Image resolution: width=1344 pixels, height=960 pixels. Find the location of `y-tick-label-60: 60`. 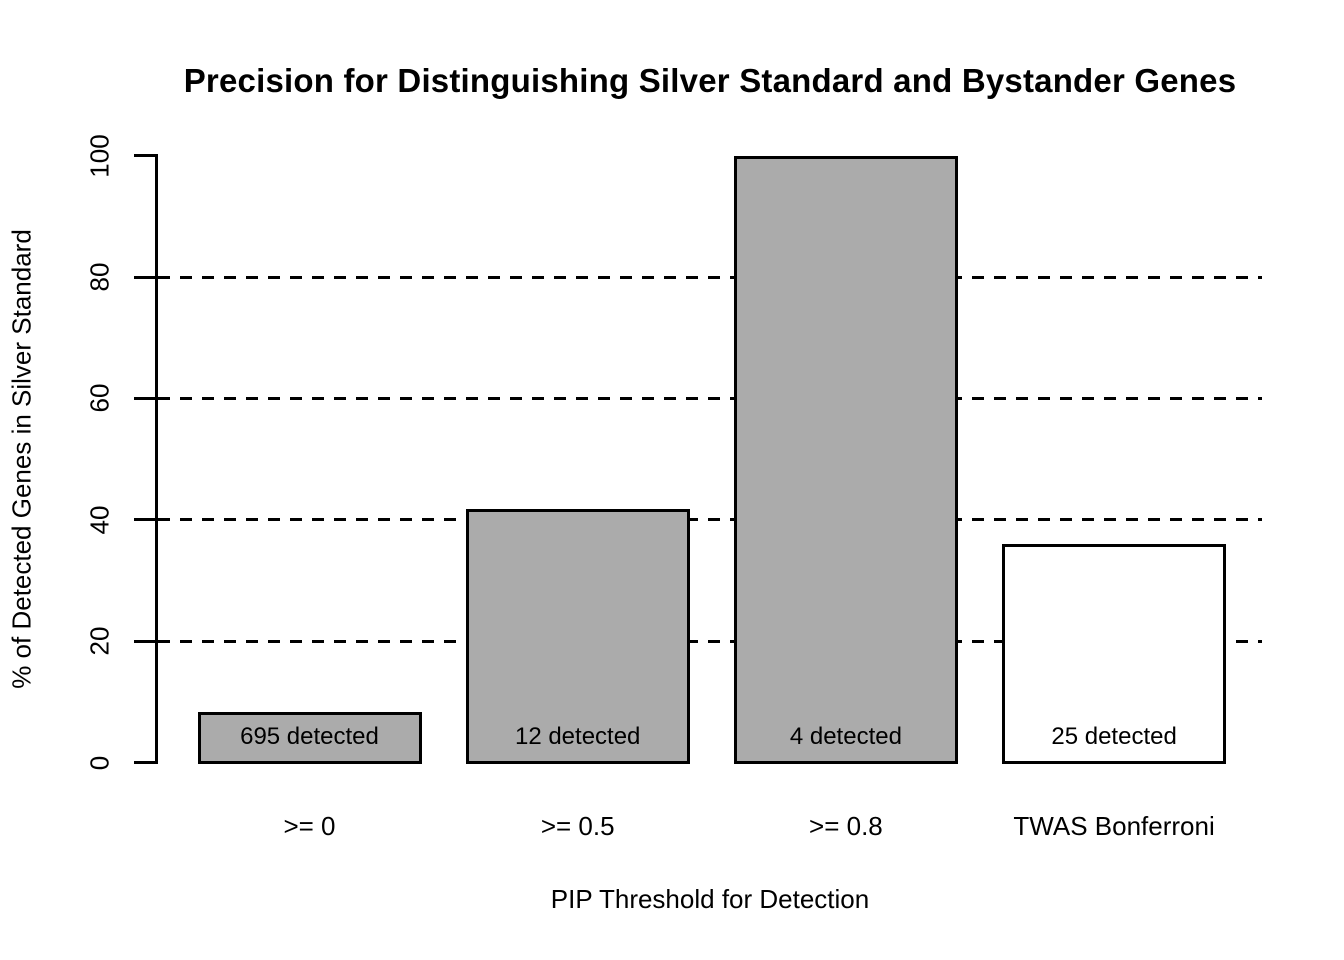

y-tick-label-60: 60 is located at coordinates (99, 398).